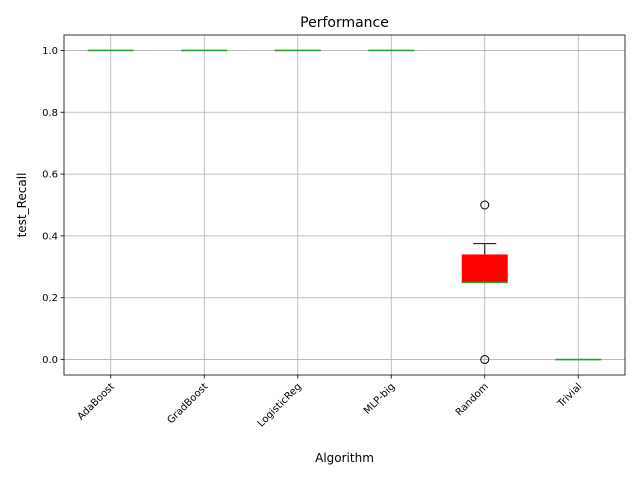 The image size is (640, 484). Describe the element at coordinates (344, 458) in the screenshot. I see `x-axis-label: Algorithm` at that location.